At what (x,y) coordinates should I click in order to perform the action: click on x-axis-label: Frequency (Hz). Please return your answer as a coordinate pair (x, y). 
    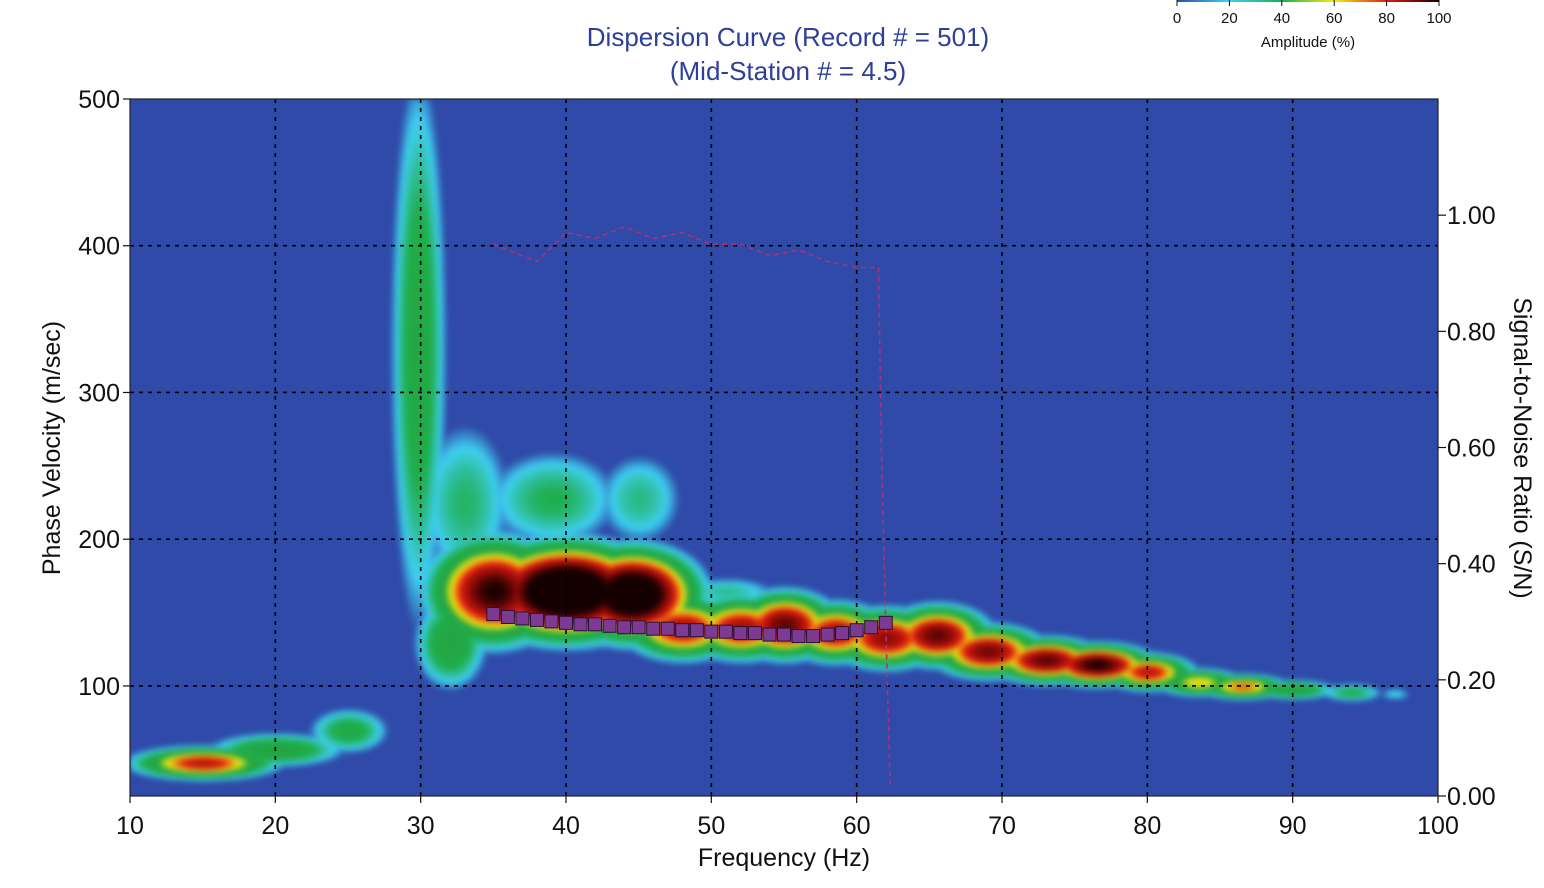
    Looking at the image, I should click on (784, 858).